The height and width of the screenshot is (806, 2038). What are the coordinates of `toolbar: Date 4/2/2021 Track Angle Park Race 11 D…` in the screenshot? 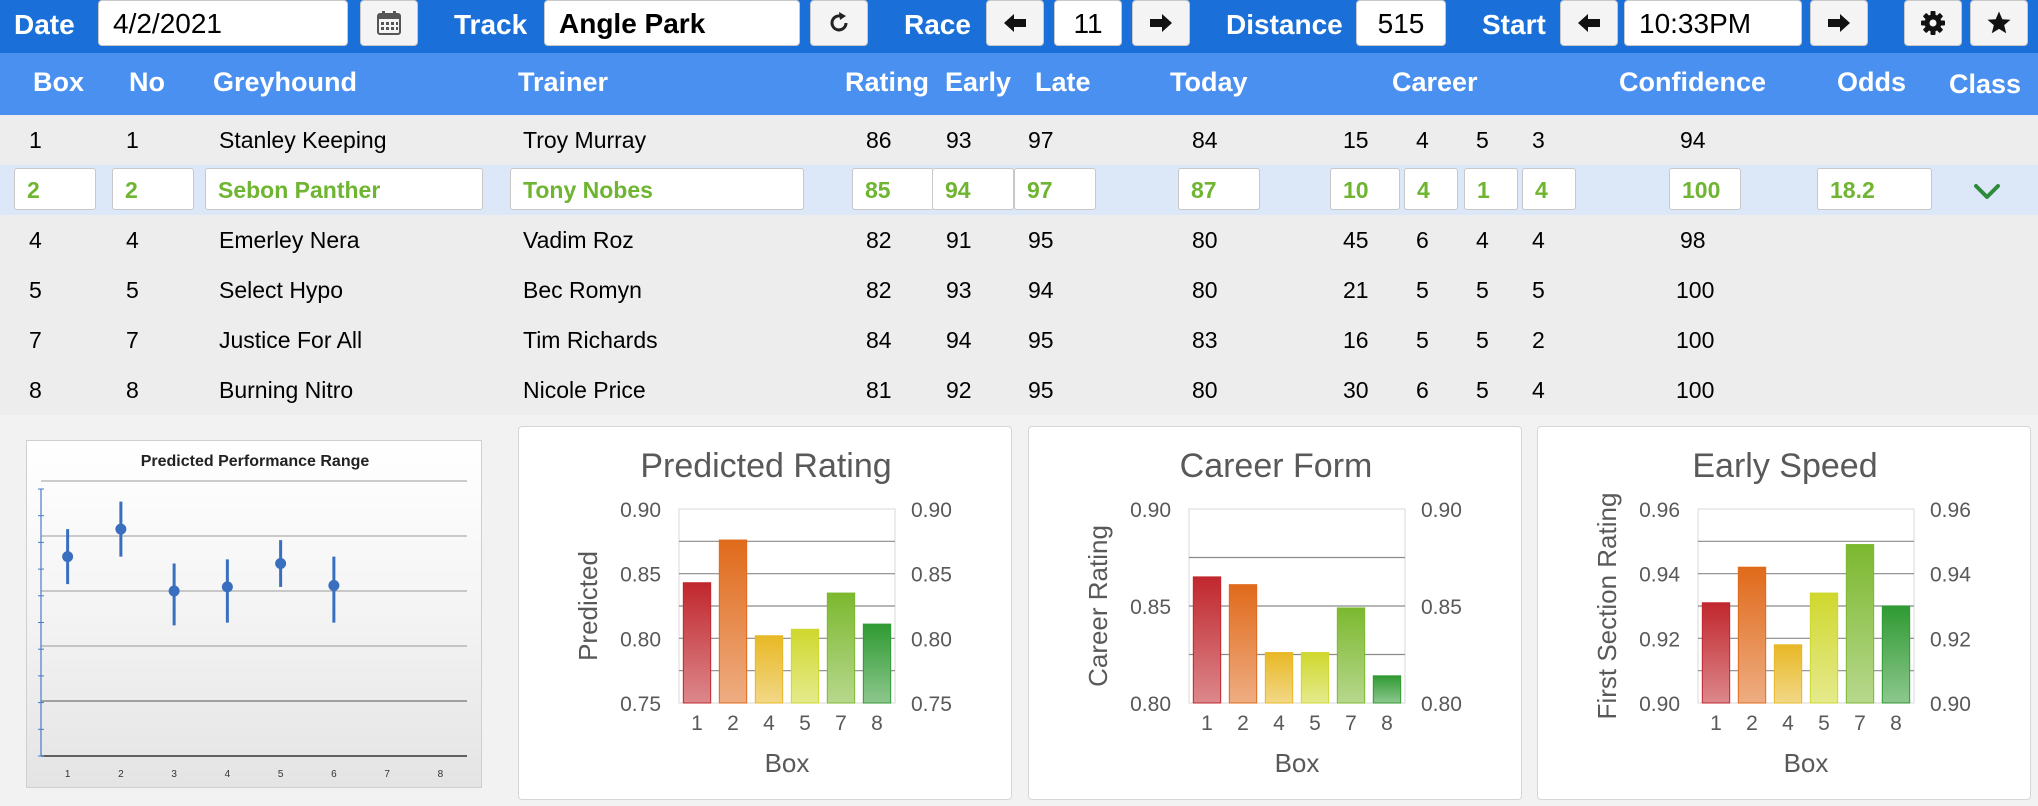 It's located at (1019, 26).